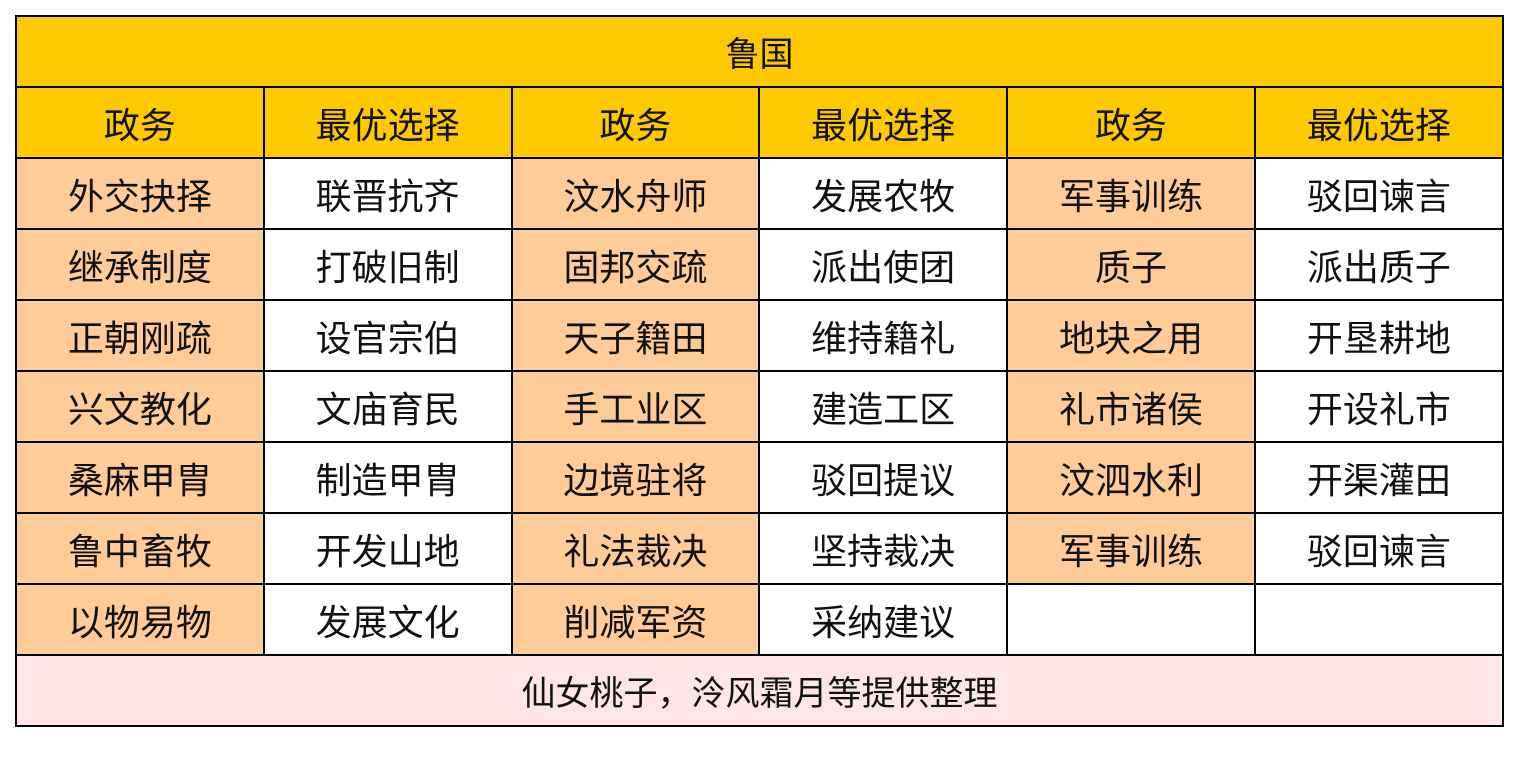 The height and width of the screenshot is (761, 1519). What do you see at coordinates (883, 548) in the screenshot?
I see `best-choice-cell: 坚持裁决` at bounding box center [883, 548].